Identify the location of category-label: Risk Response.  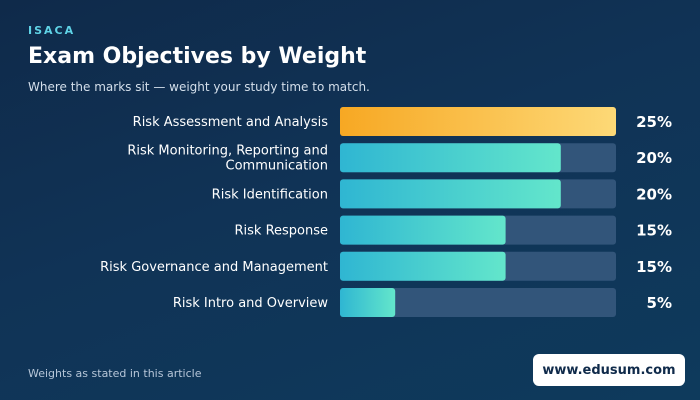
(281, 231).